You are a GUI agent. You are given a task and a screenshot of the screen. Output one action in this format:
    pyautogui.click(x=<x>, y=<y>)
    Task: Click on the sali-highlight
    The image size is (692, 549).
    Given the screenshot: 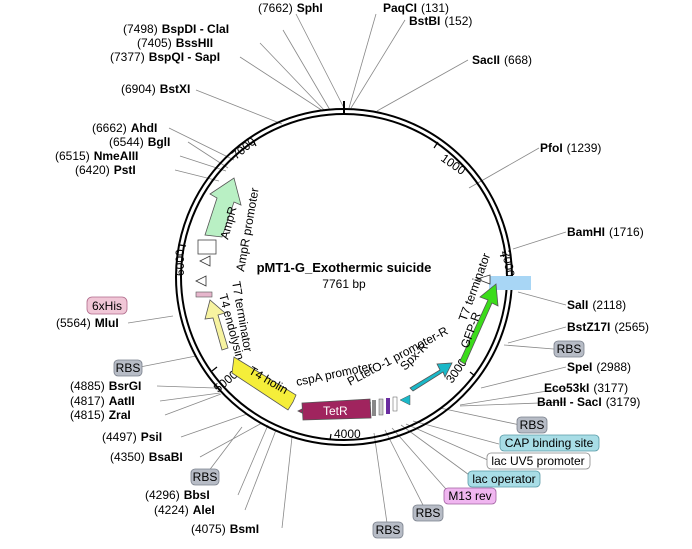 What is the action you would take?
    pyautogui.click(x=510, y=283)
    